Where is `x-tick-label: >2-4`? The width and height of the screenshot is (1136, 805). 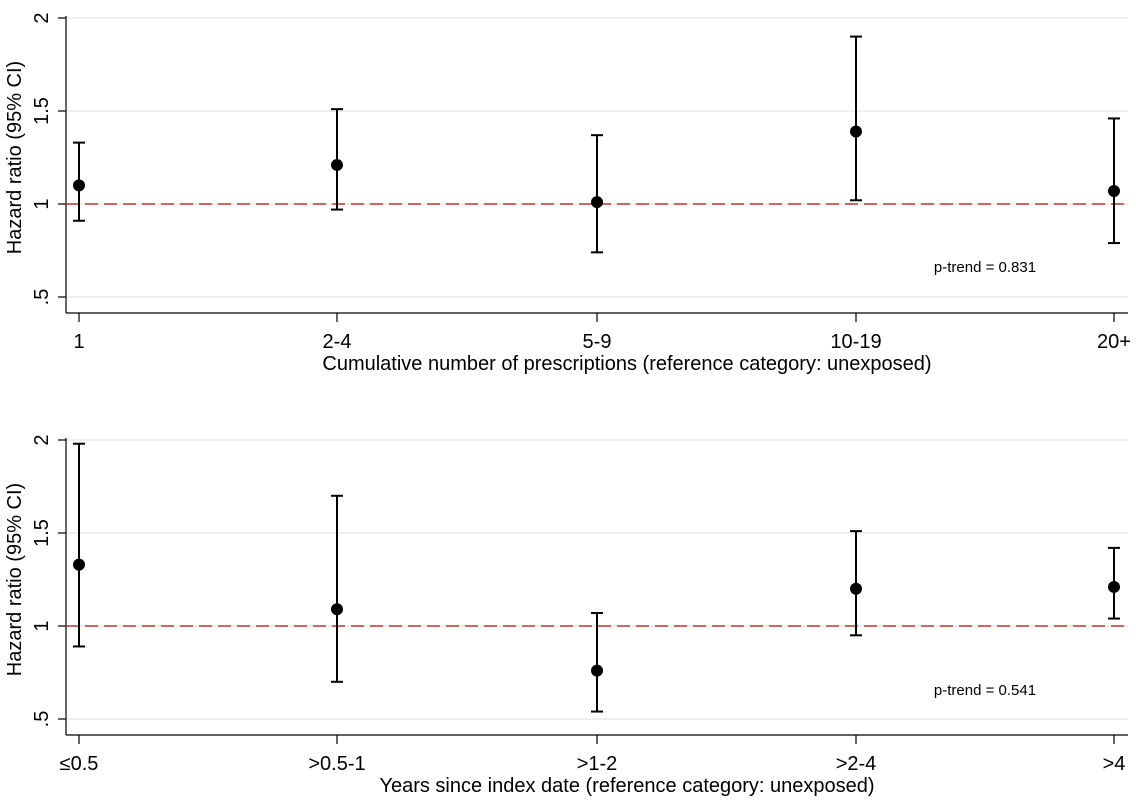 x-tick-label: >2-4 is located at coordinates (856, 764).